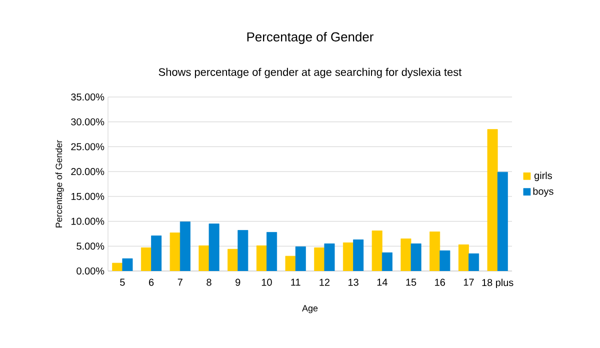 The height and width of the screenshot is (348, 600). I want to click on y-axis-title: Percentage of Gender, so click(59, 184).